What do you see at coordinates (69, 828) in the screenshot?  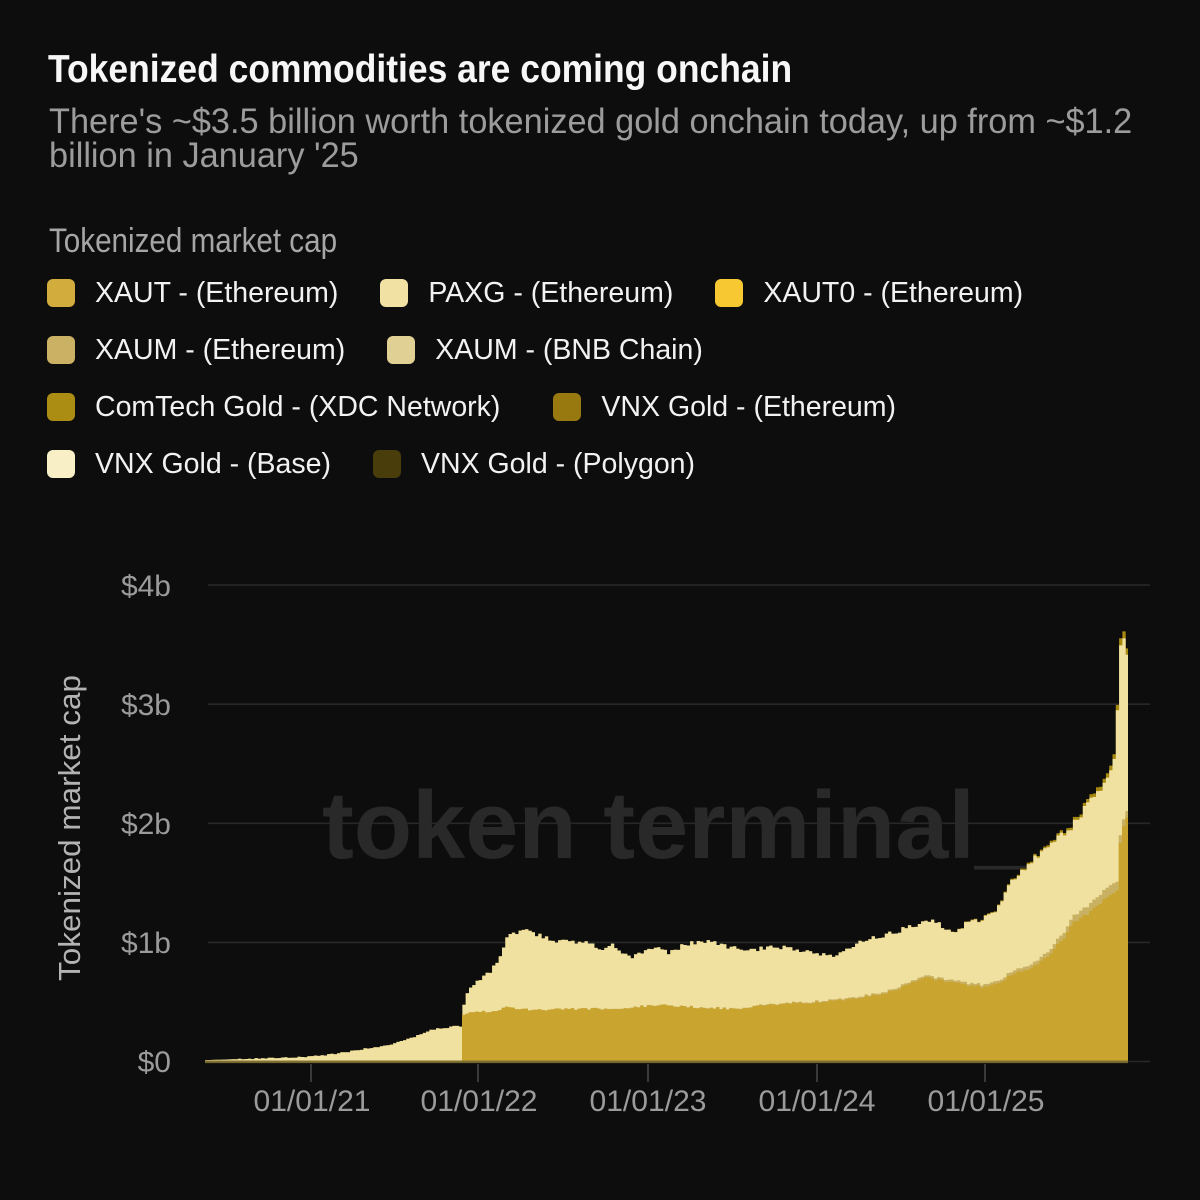 I see `svg-text: Tokenized market cap` at bounding box center [69, 828].